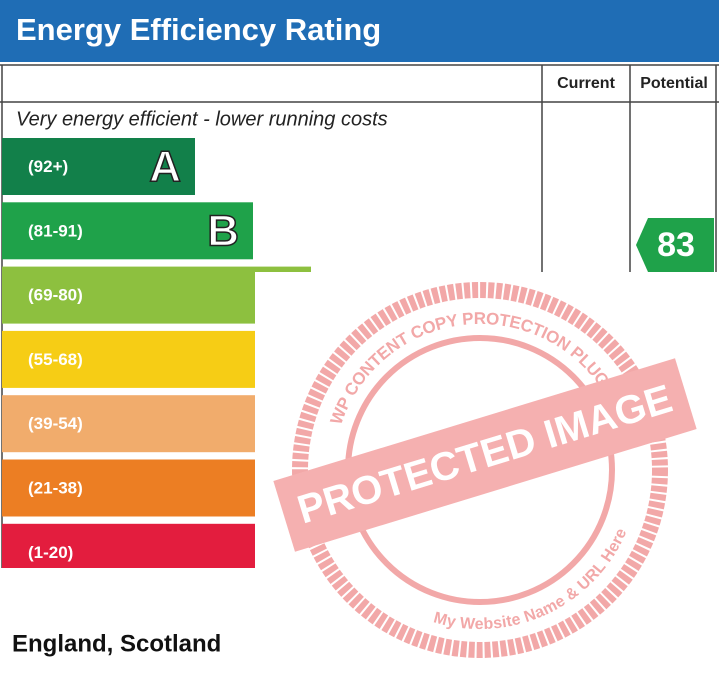 This screenshot has height=675, width=719. Describe the element at coordinates (586, 83) in the screenshot. I see `column-header: Current` at that location.